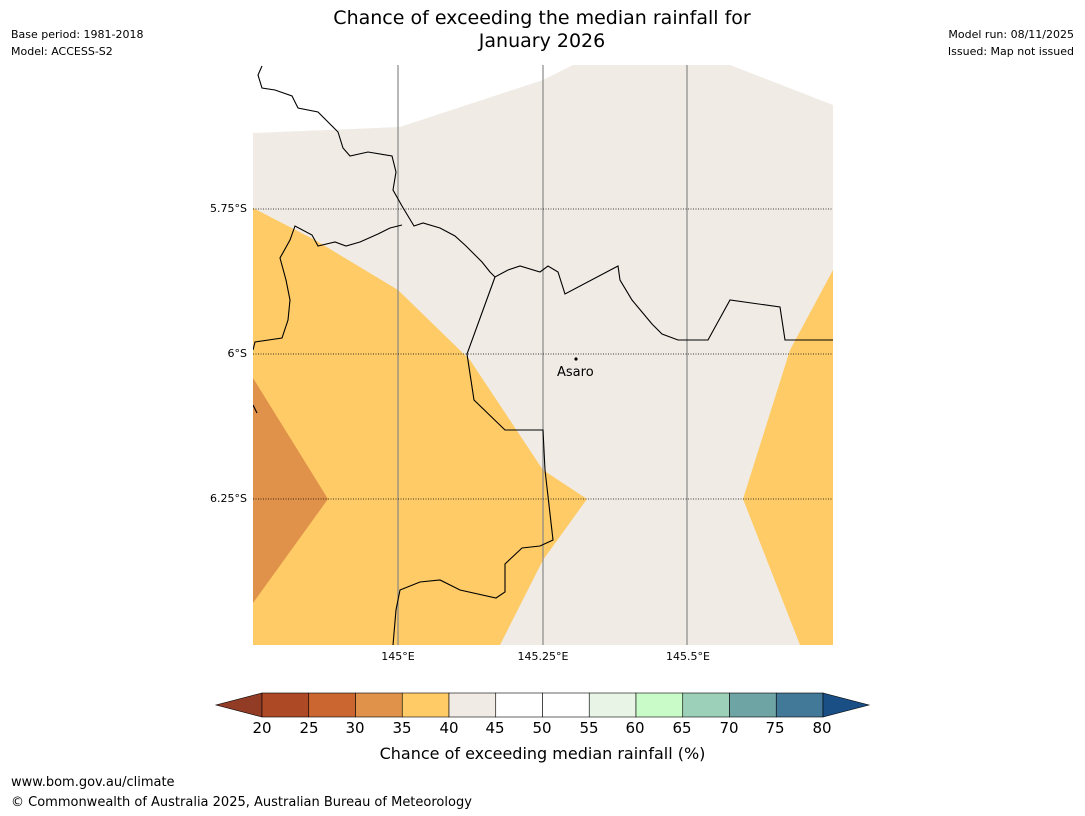 This screenshot has height=816, width=1085. What do you see at coordinates (449, 728) in the screenshot?
I see `colorbar-tick: 40` at bounding box center [449, 728].